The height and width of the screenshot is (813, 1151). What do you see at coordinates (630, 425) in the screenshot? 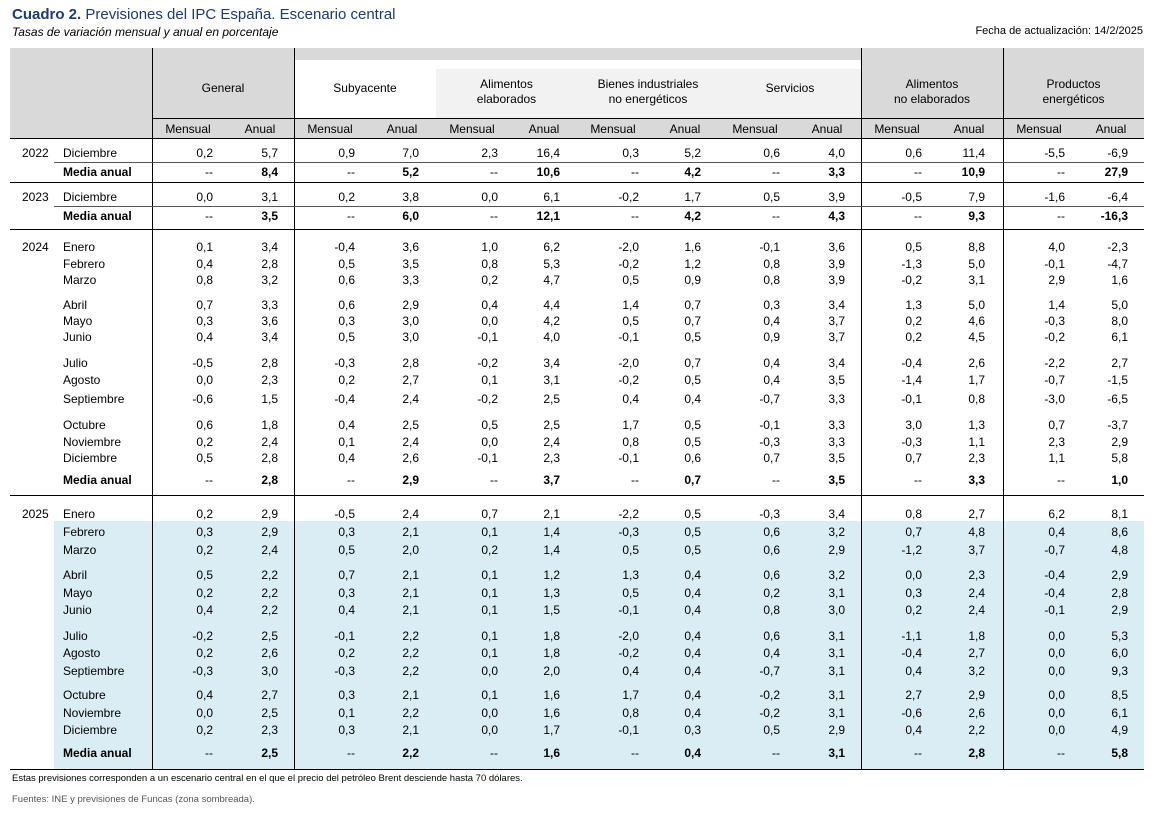
I see `value-mensual: 1,7` at bounding box center [630, 425].